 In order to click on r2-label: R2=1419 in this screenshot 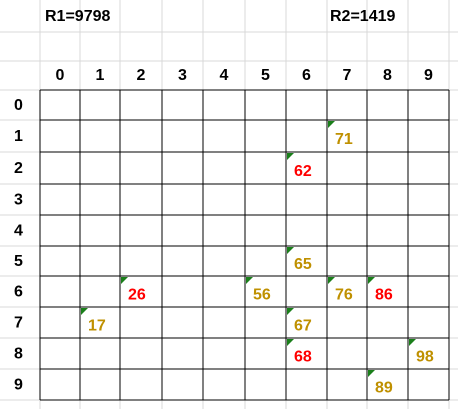, I will do `click(362, 16)`.